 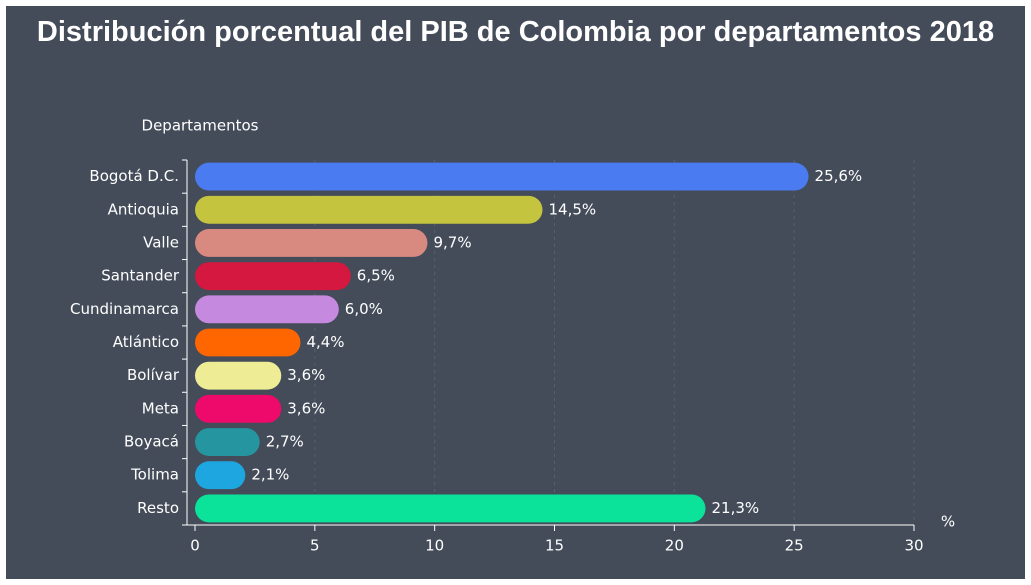 What do you see at coordinates (794, 546) in the screenshot?
I see `x-tick-label: 25` at bounding box center [794, 546].